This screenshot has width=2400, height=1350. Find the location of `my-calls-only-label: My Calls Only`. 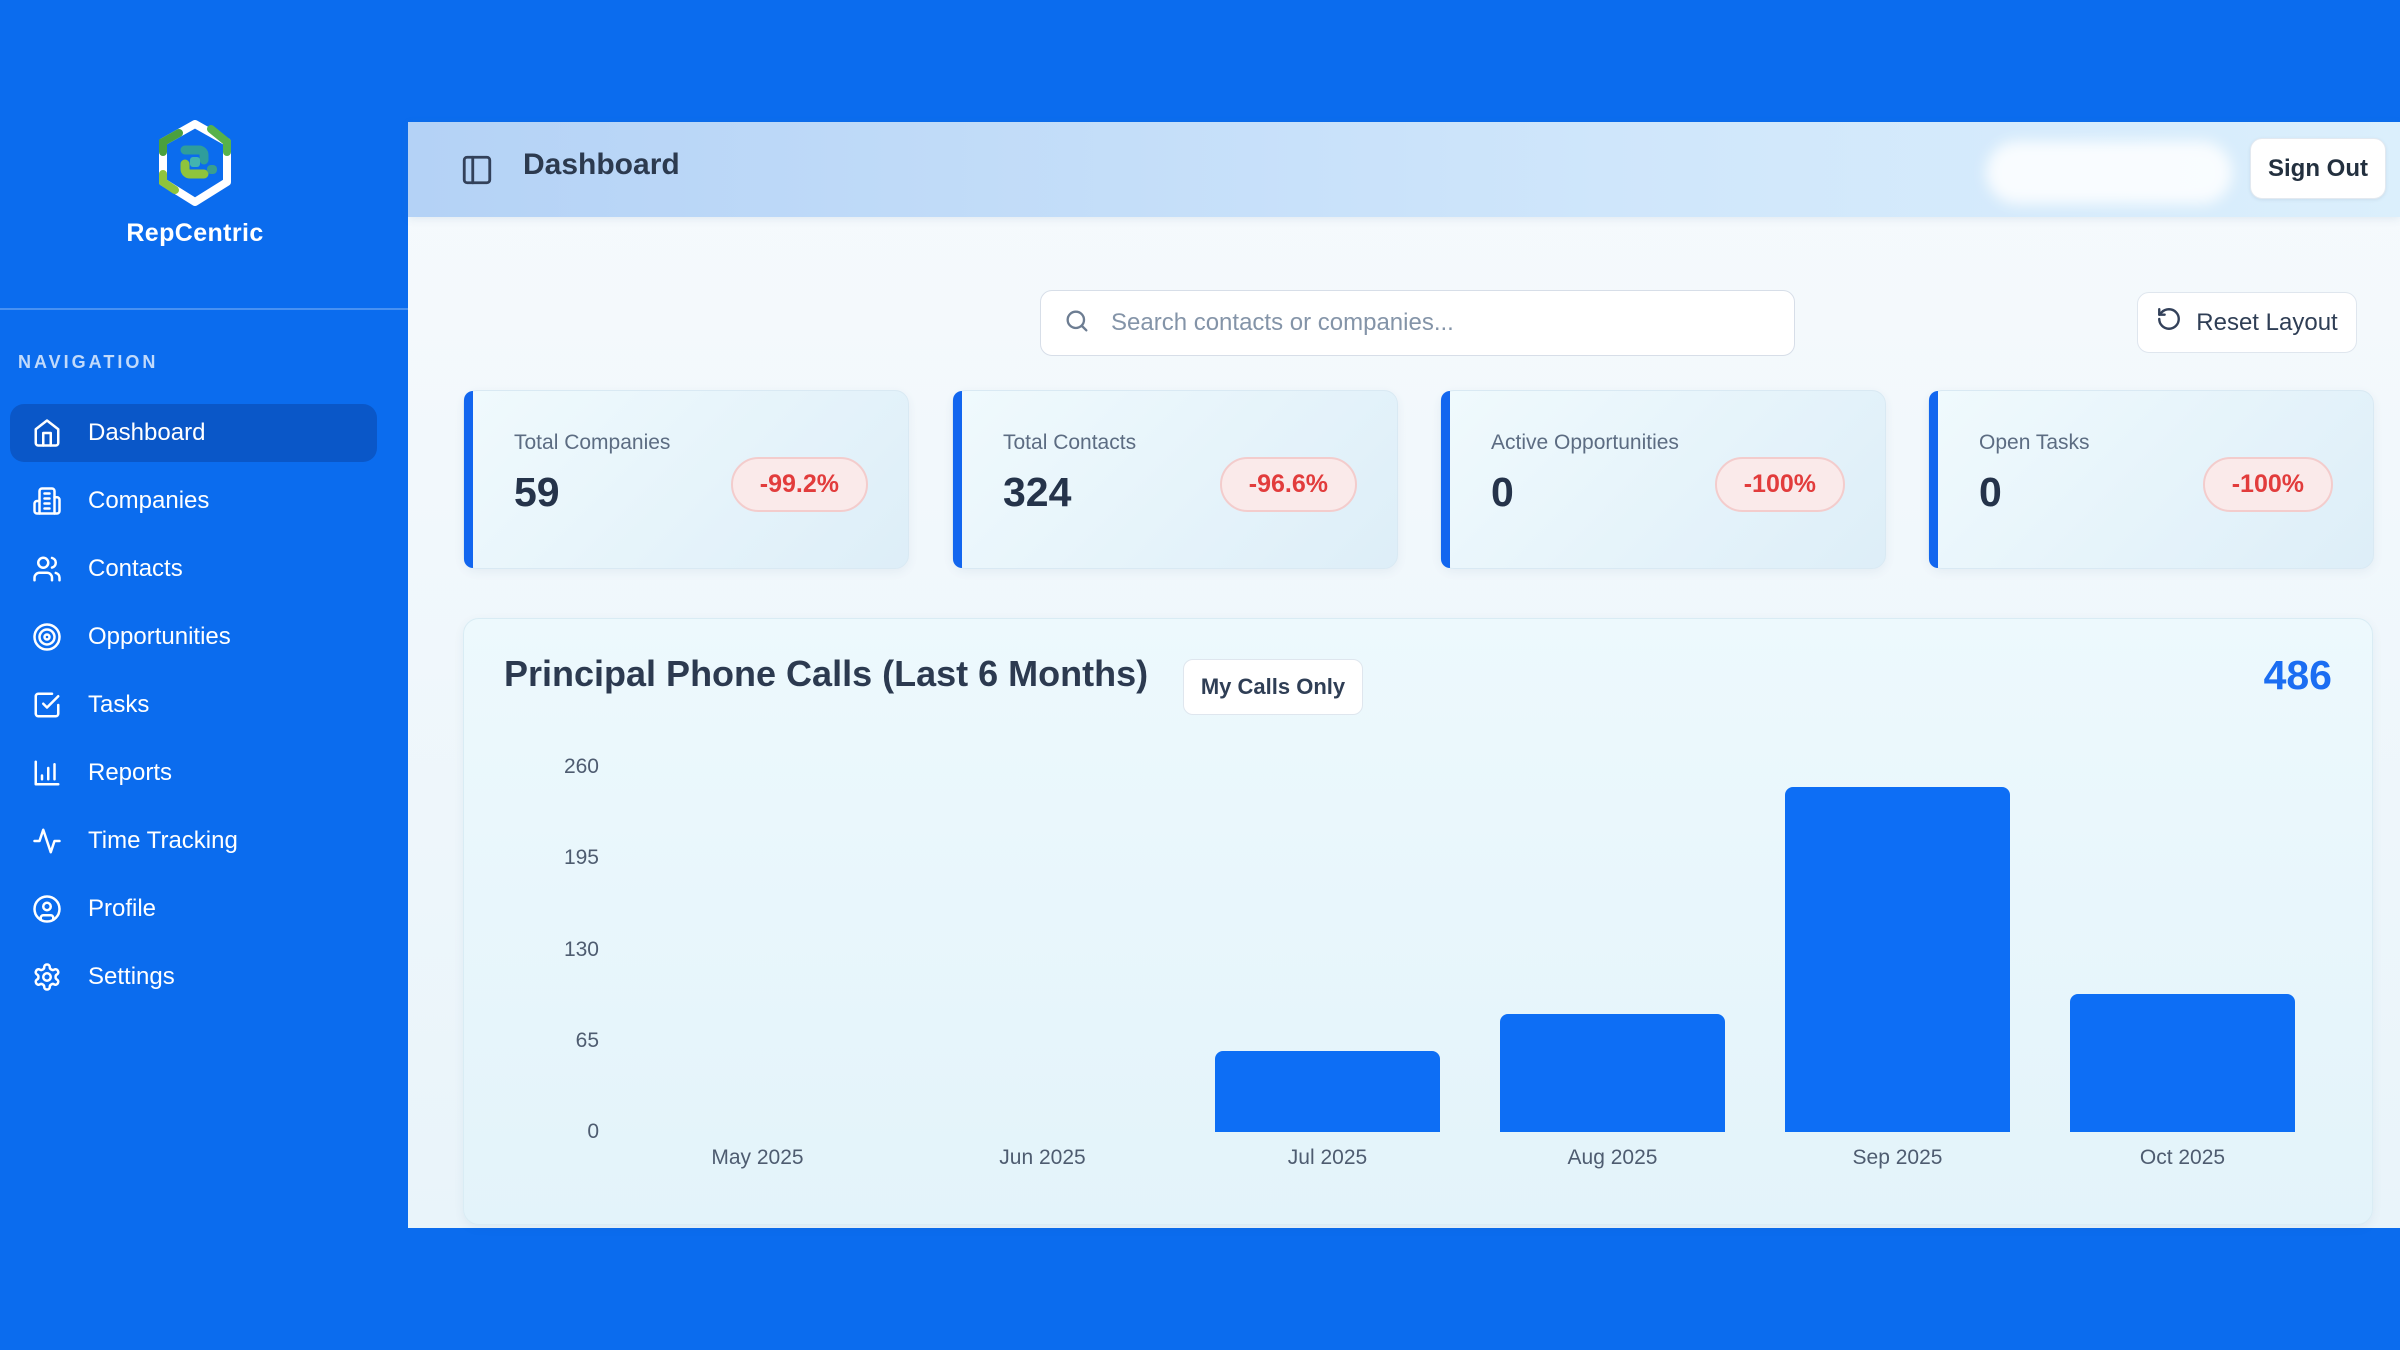

my-calls-only-label: My Calls Only is located at coordinates (1273, 686).